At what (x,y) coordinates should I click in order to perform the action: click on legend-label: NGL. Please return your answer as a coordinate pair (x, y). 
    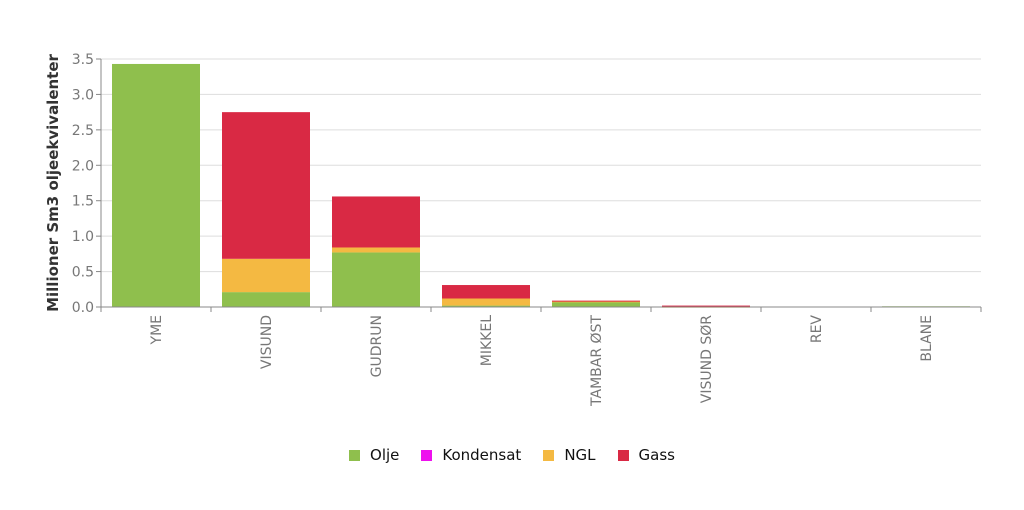
    Looking at the image, I should click on (580, 455).